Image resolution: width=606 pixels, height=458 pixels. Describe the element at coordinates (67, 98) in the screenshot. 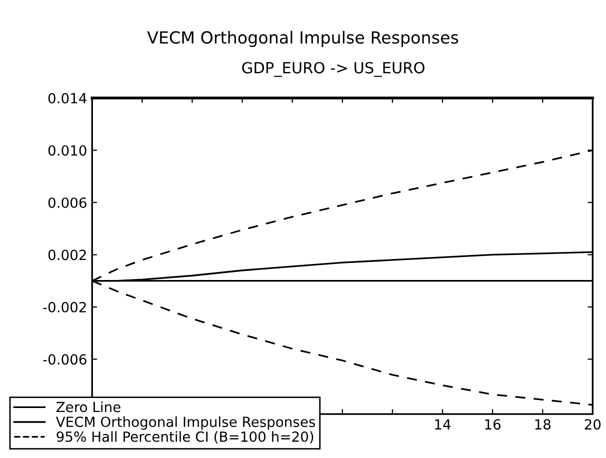

I see `y-tick-label: 0.014` at that location.